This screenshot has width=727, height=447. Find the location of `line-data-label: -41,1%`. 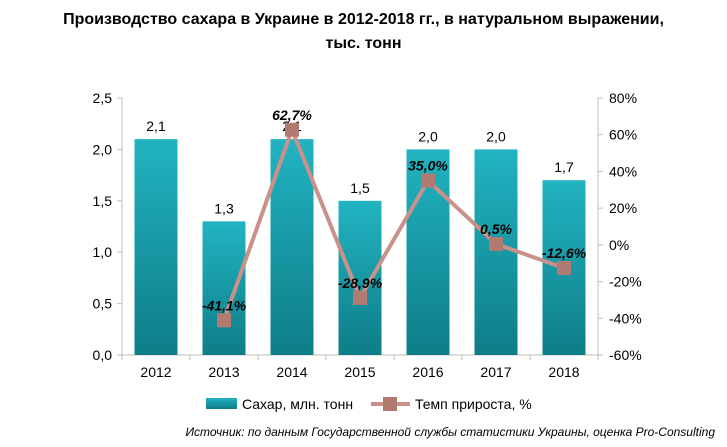

line-data-label: -41,1% is located at coordinates (224, 305).